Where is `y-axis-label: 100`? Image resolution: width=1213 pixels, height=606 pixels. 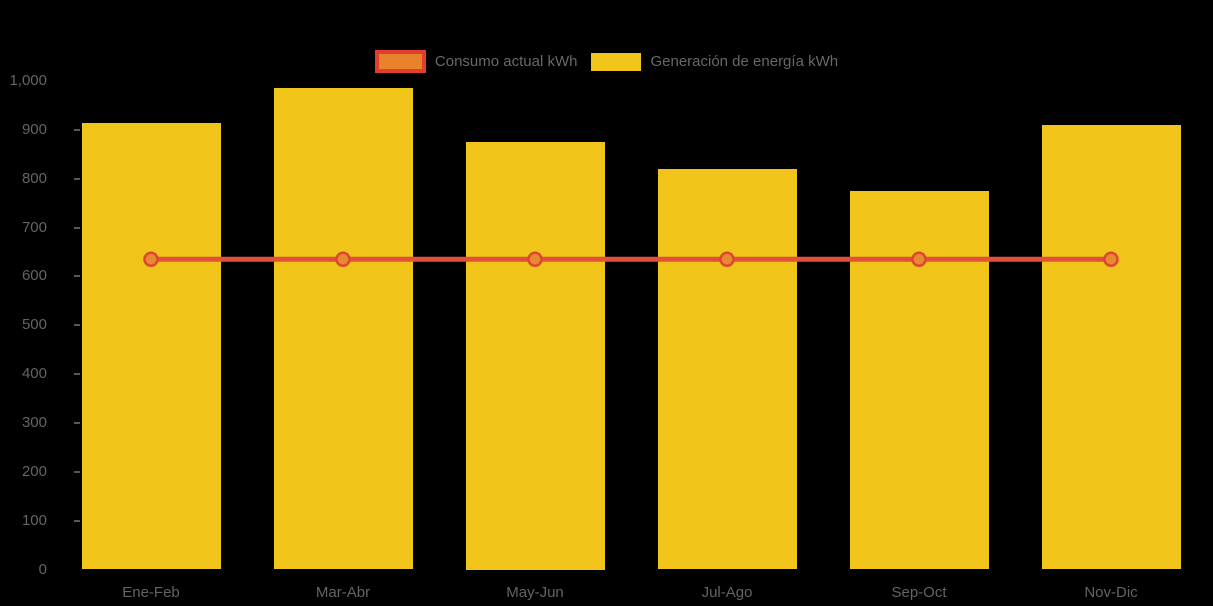 y-axis-label: 100 is located at coordinates (34, 520).